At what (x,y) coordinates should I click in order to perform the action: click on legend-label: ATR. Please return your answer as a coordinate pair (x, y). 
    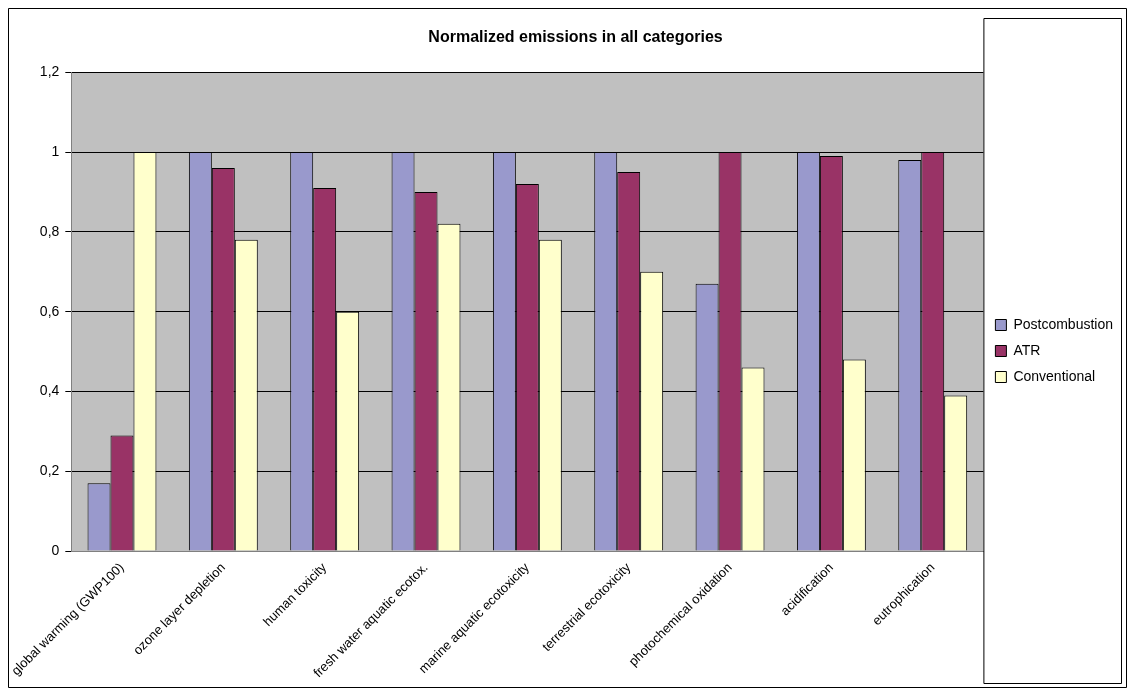
    Looking at the image, I should click on (1027, 349).